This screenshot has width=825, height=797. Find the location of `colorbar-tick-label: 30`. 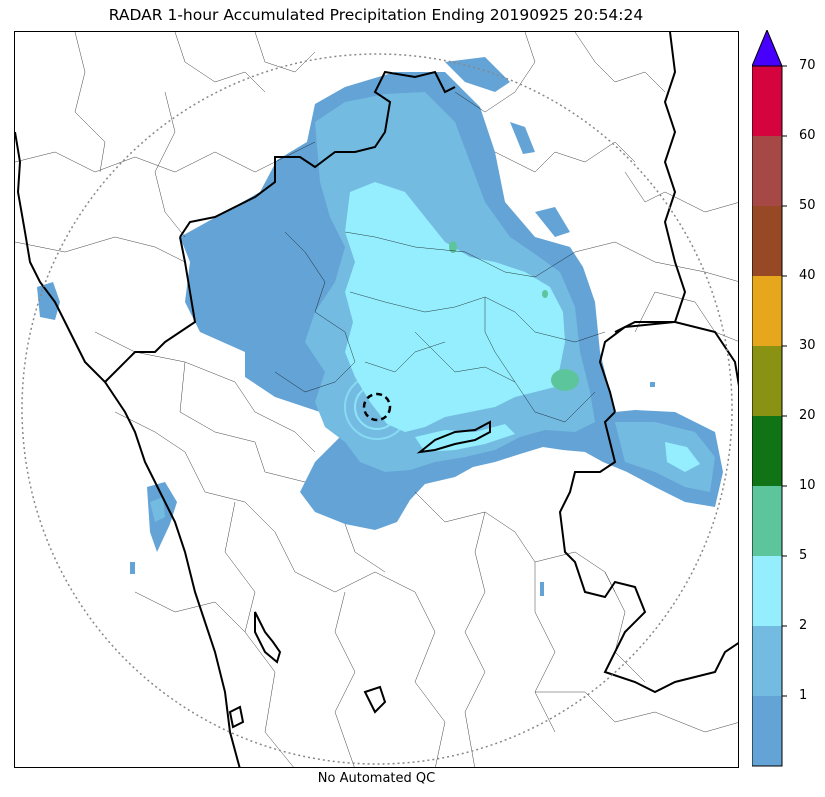

colorbar-tick-label: 30 is located at coordinates (807, 345).